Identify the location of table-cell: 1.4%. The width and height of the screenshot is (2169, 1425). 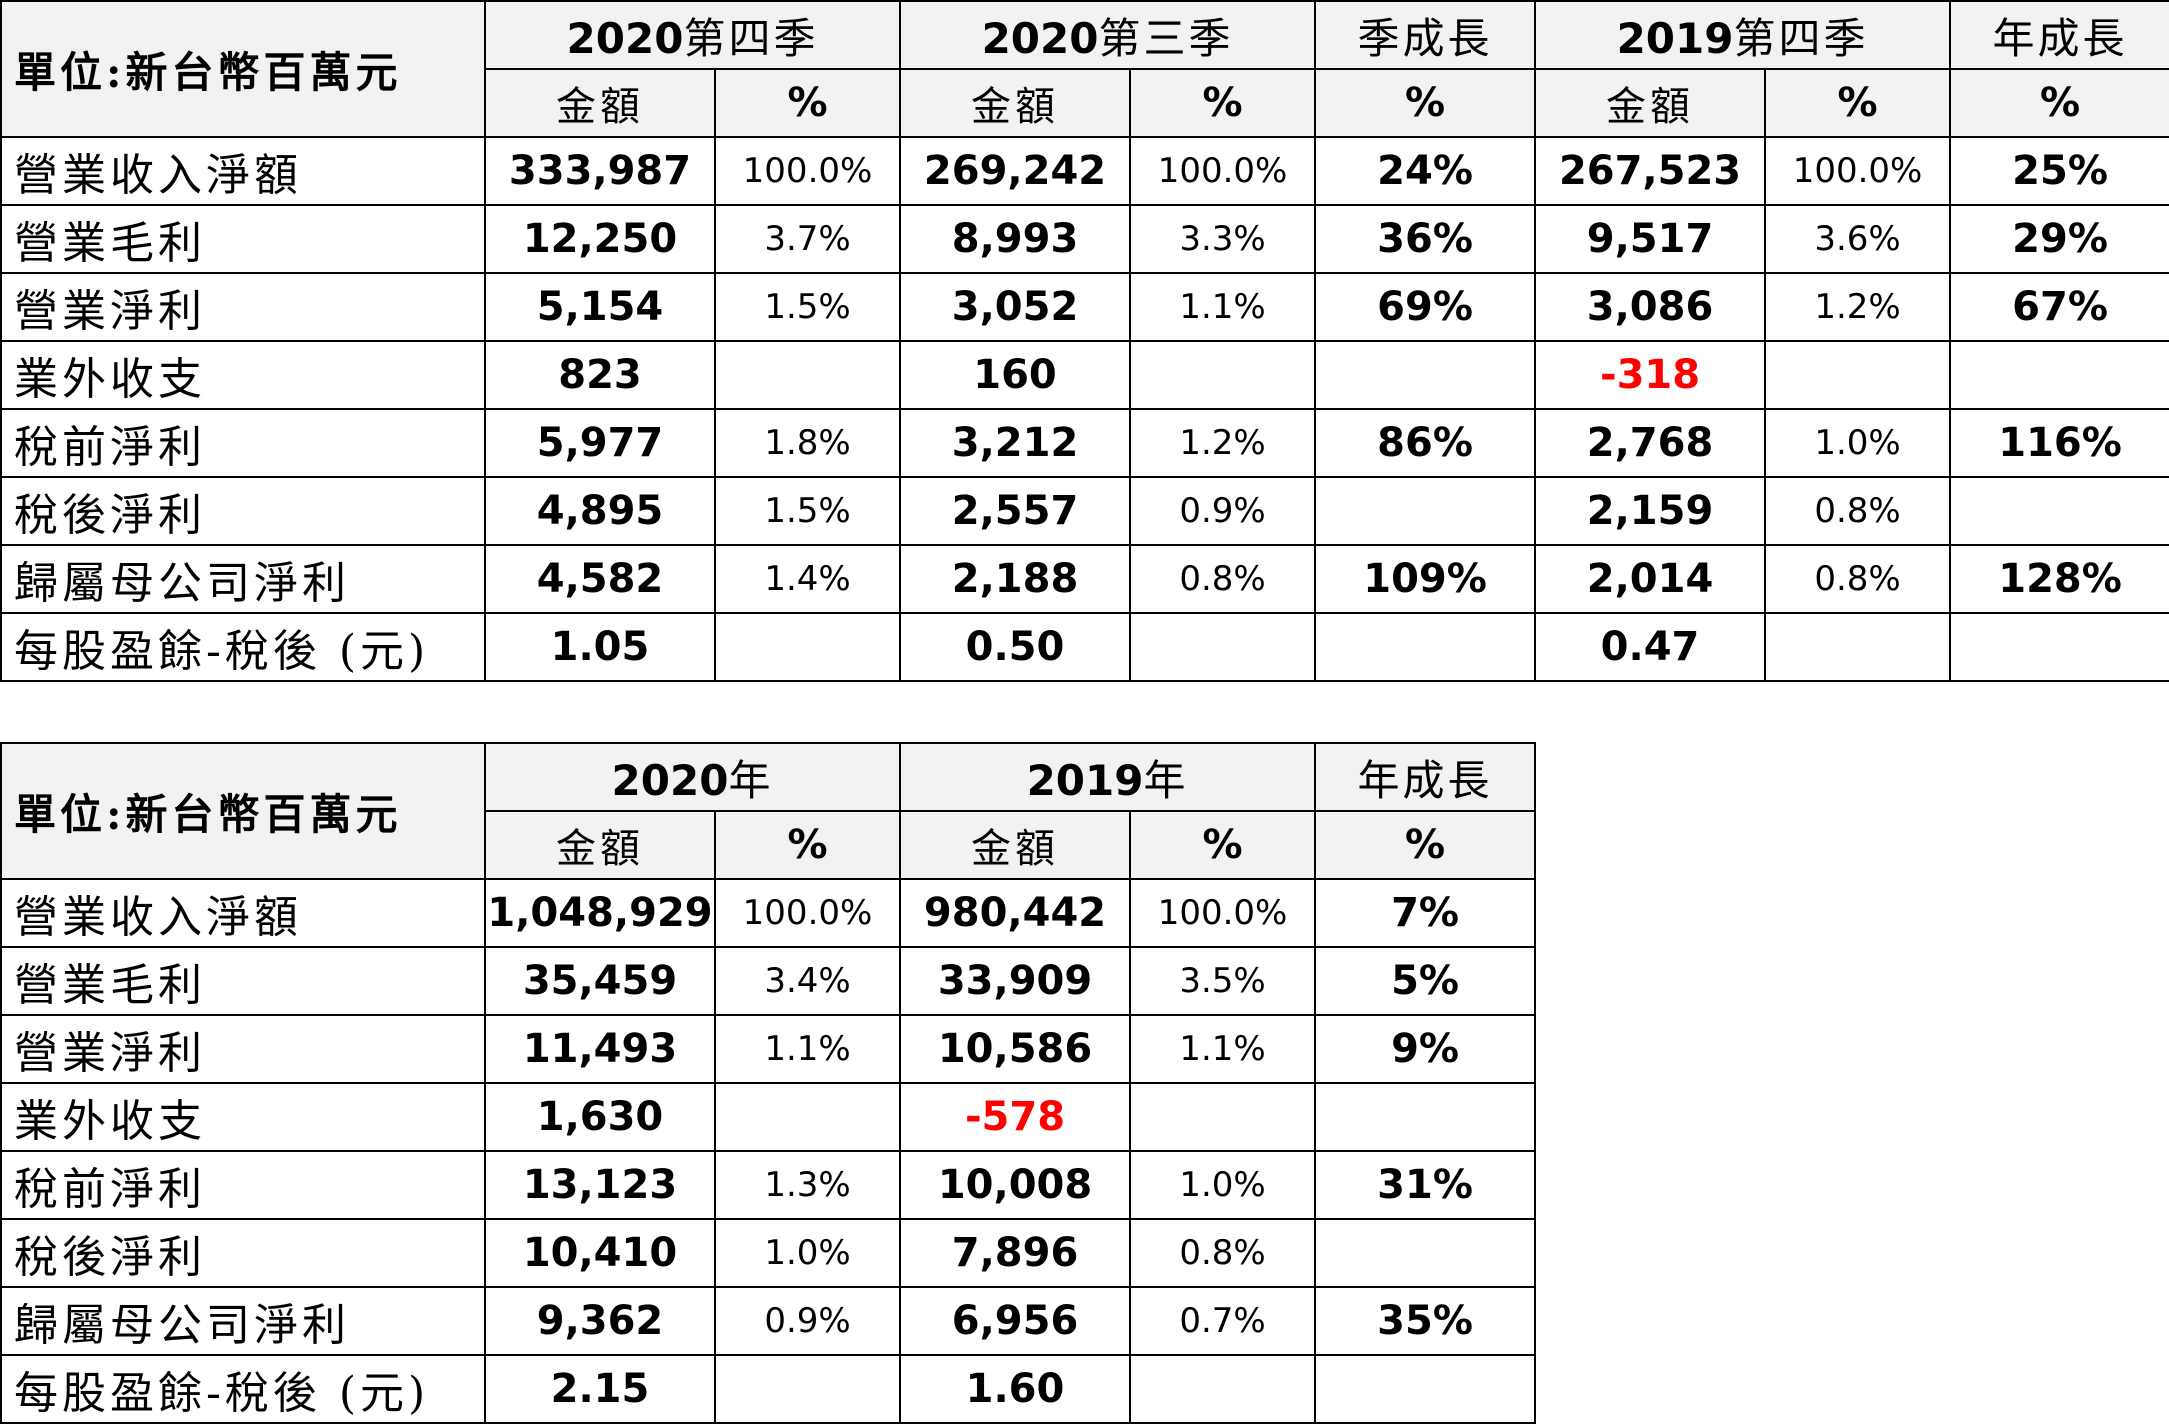
(807, 579).